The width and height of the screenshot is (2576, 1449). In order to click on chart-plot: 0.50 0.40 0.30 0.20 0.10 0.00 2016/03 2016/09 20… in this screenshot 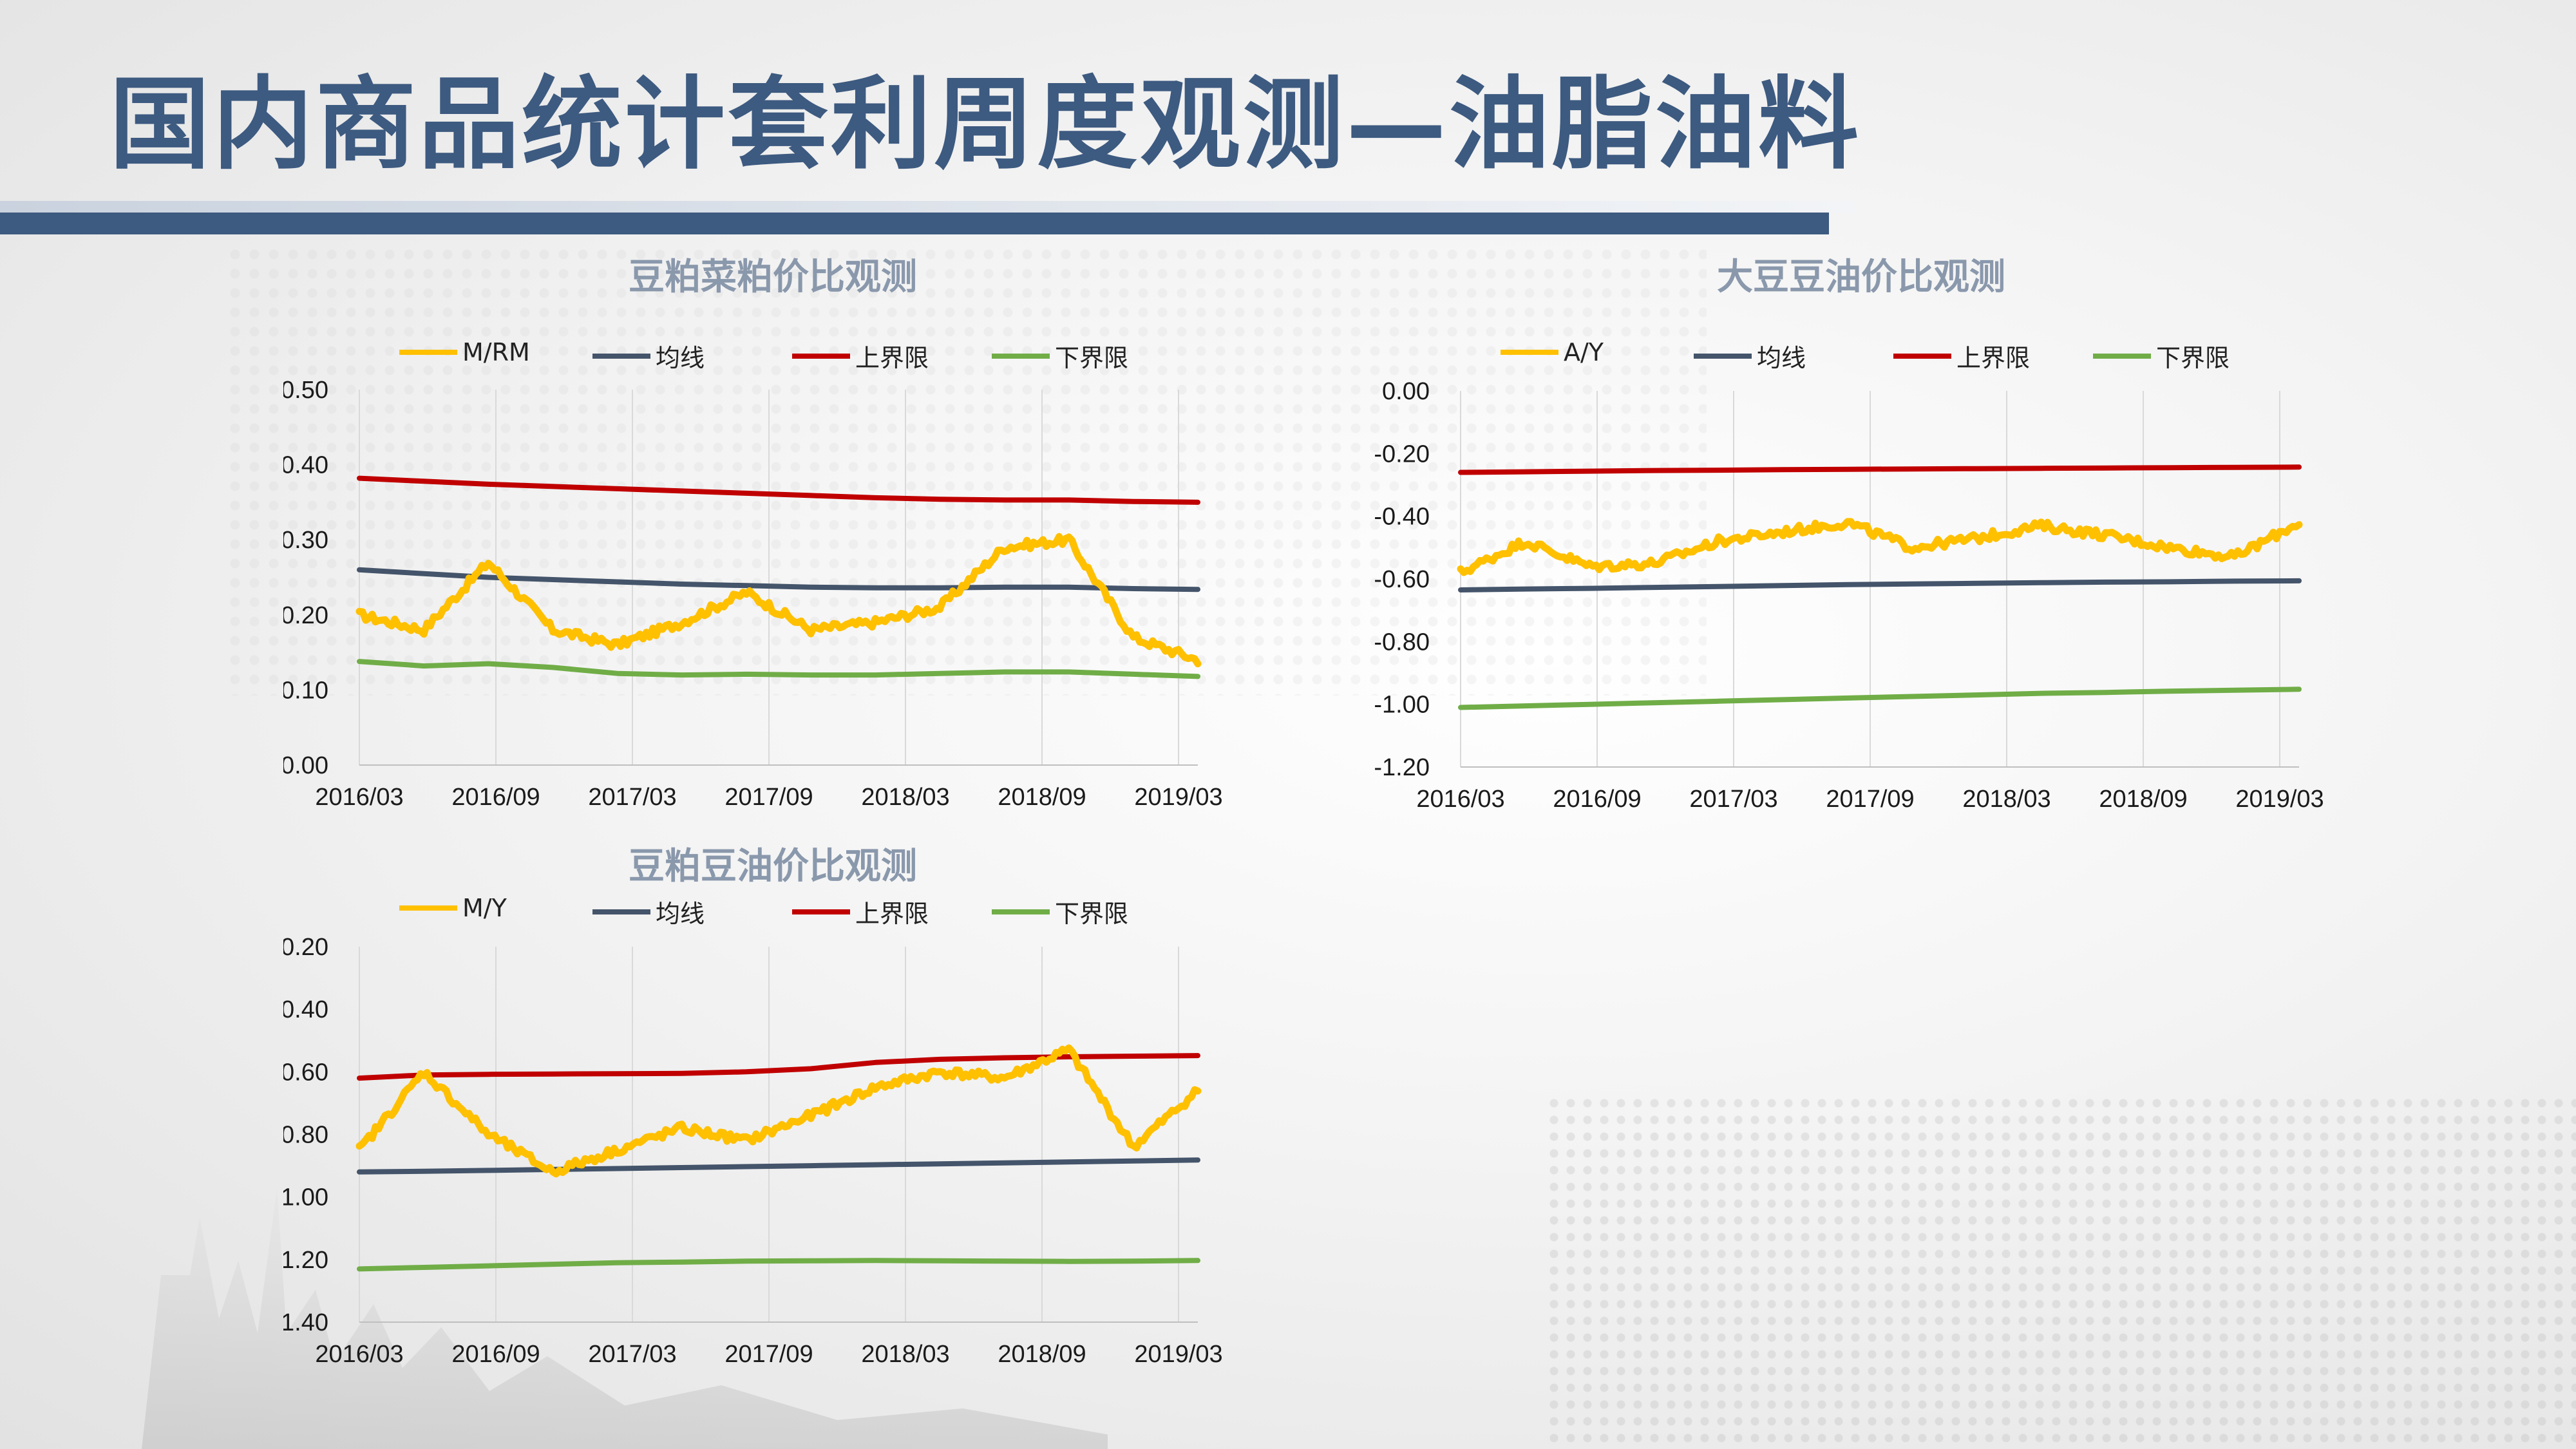, I will do `click(753, 594)`.